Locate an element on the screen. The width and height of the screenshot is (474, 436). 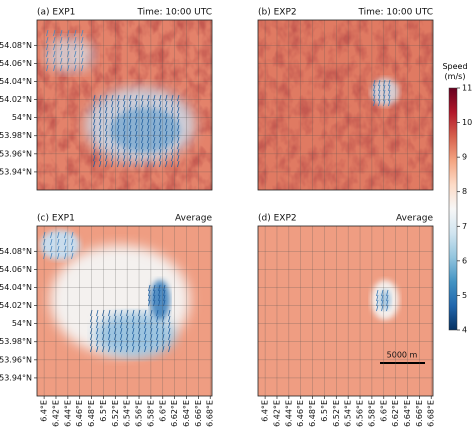
x-tick-label: 6.5°E is located at coordinates (324, 411).